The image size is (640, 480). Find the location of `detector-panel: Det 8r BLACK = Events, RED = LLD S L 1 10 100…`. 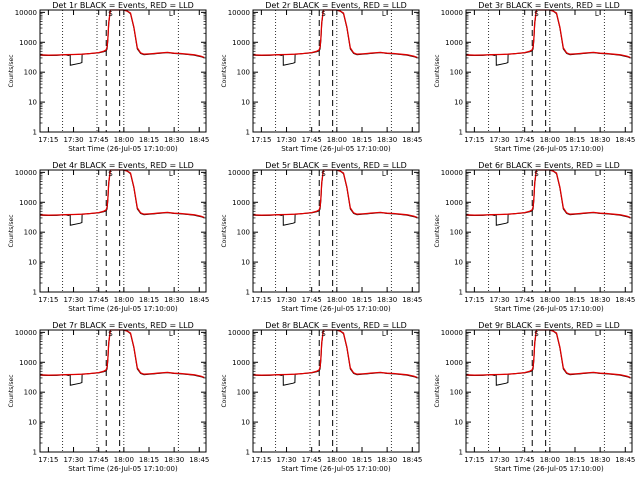

detector-panel: Det 8r BLACK = Events, RED = LLD S L 1 10 100… is located at coordinates (319, 400).